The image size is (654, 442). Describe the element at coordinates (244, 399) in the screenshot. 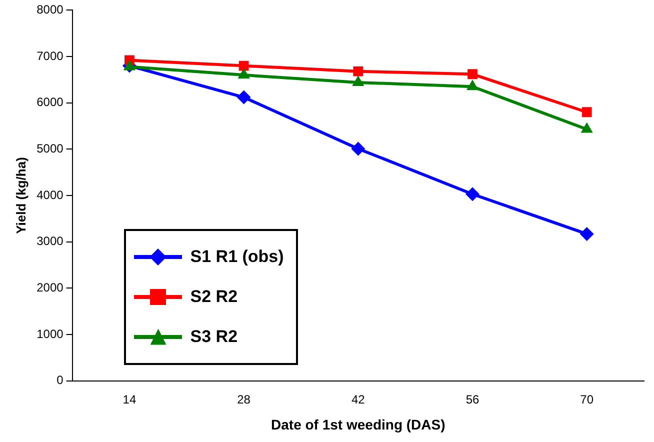

I see `x-tick-label: 28` at that location.